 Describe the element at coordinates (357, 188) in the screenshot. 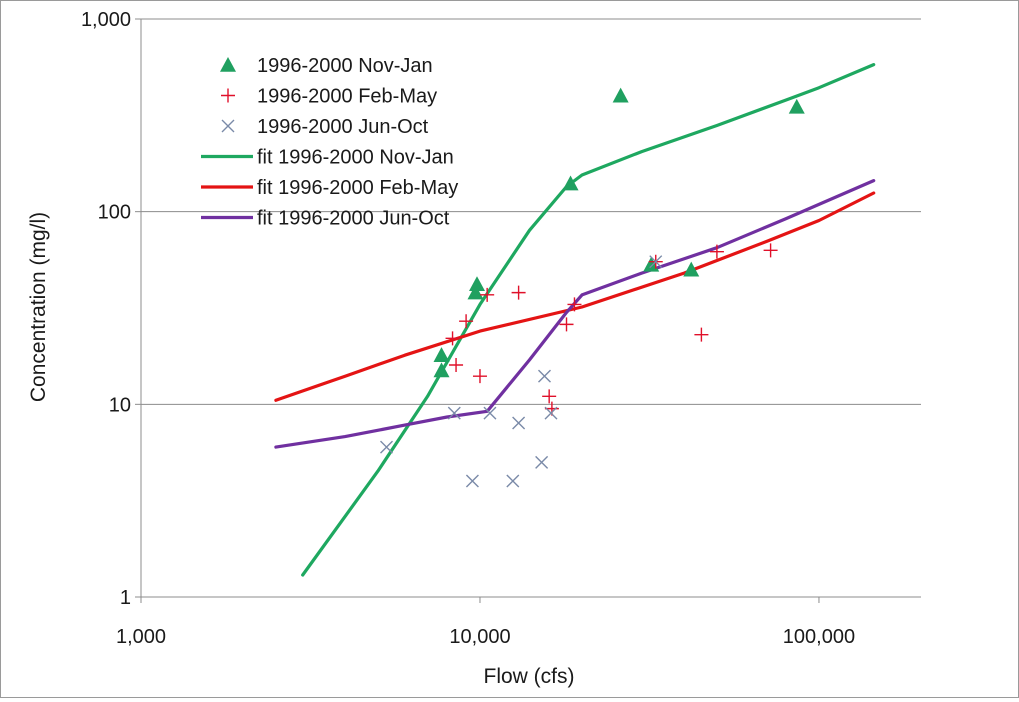

I see `legend-label: fit 1996-2000 Feb-May` at that location.